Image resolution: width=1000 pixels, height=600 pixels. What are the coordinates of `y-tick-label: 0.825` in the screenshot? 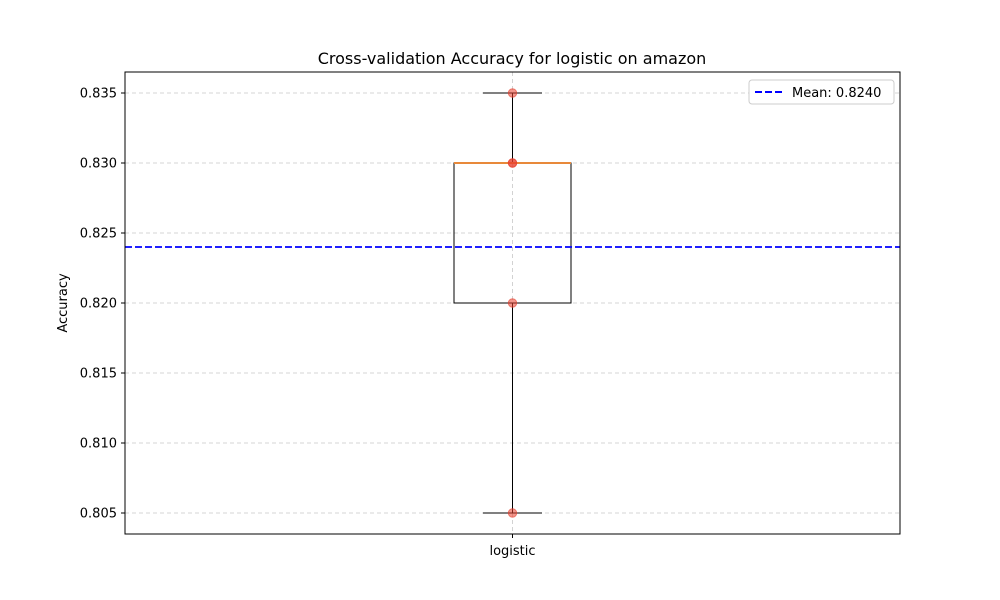 It's located at (98, 234).